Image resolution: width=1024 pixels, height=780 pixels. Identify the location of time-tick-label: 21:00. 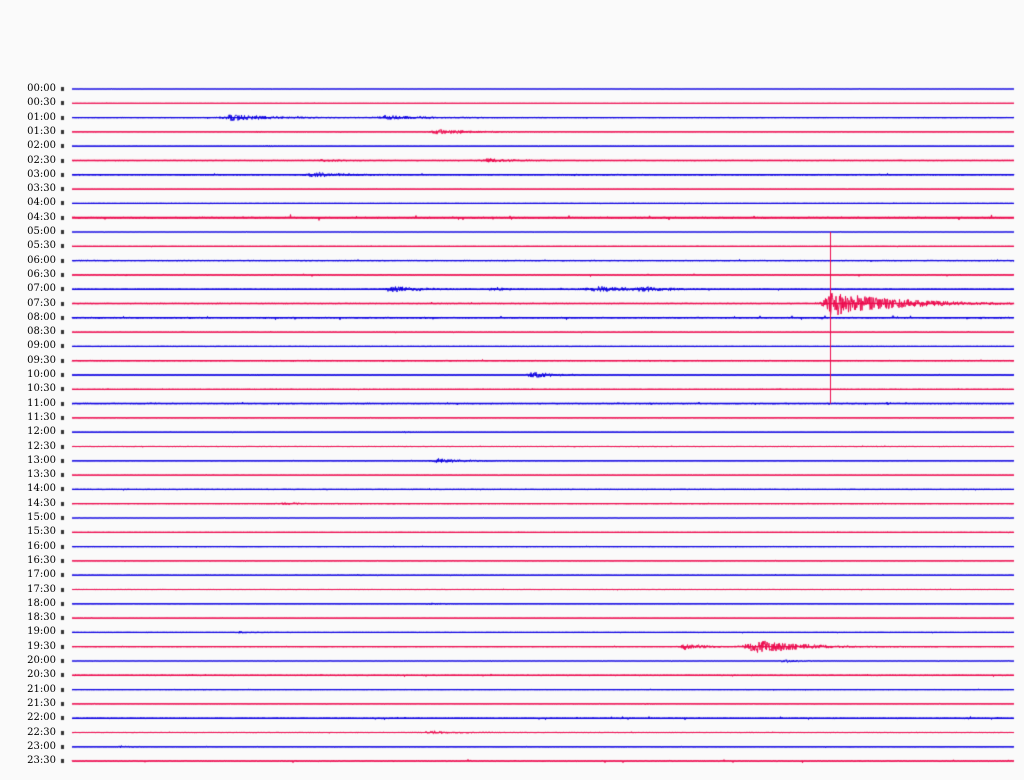
(41, 689).